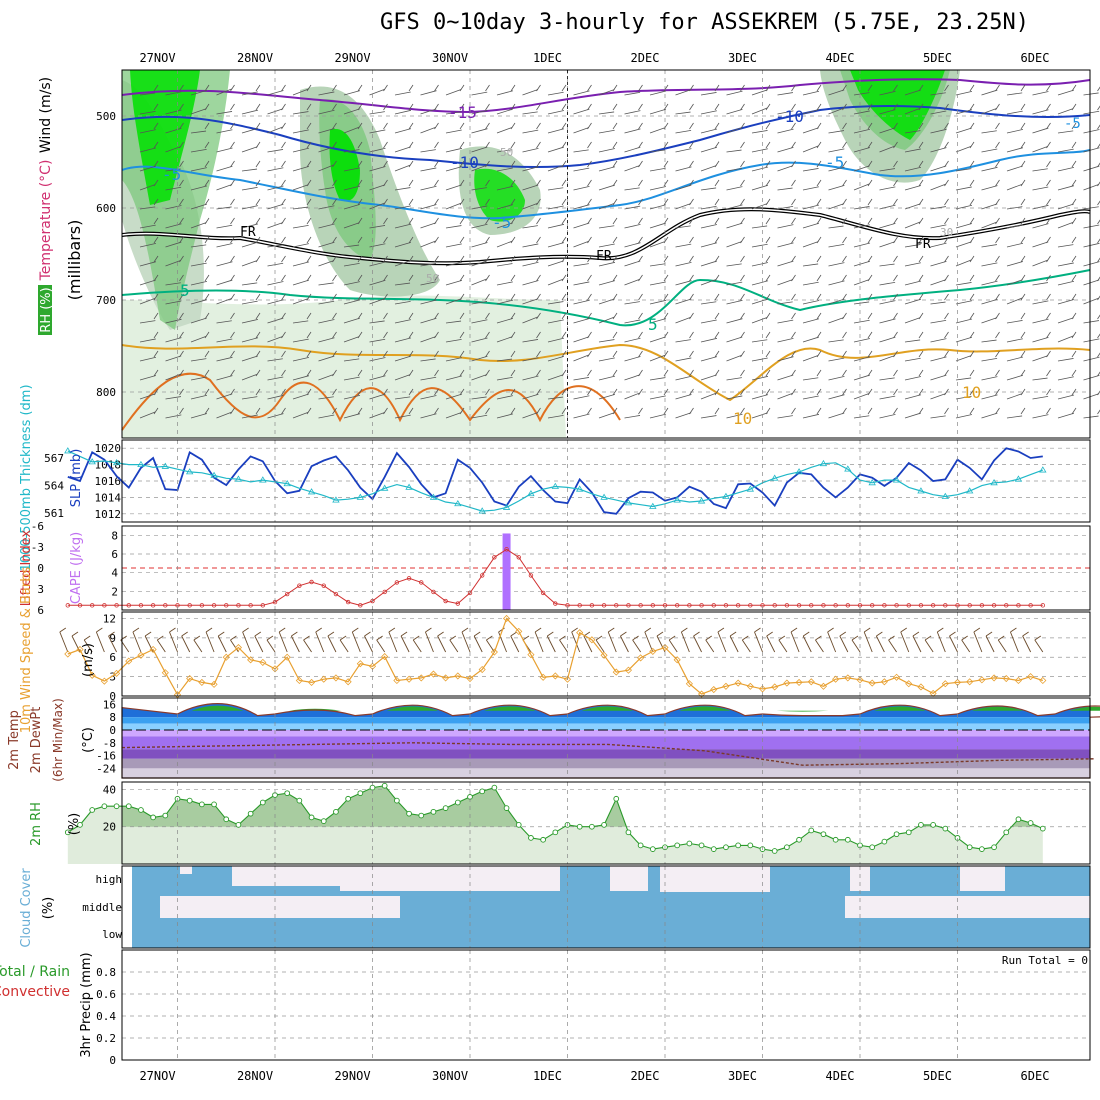 Image resolution: width=1100 pixels, height=1100 pixels. I want to click on wind-speed-line, so click(555, 656).